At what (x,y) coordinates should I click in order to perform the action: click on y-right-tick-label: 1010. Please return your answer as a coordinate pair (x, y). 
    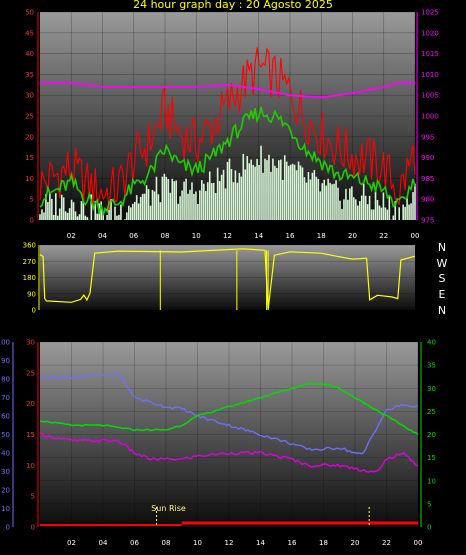
    Looking at the image, I should click on (430, 75).